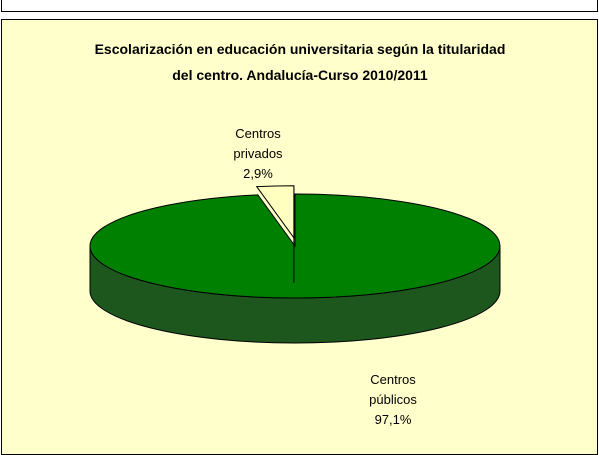 The image size is (599, 455). I want to click on top-strip, so click(299, 6).